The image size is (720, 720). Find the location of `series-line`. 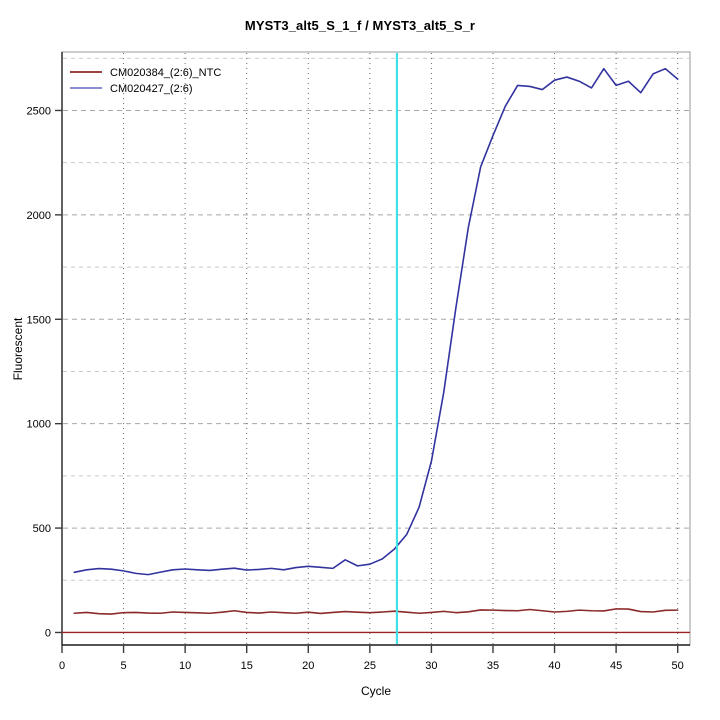

series-line is located at coordinates (376, 611).